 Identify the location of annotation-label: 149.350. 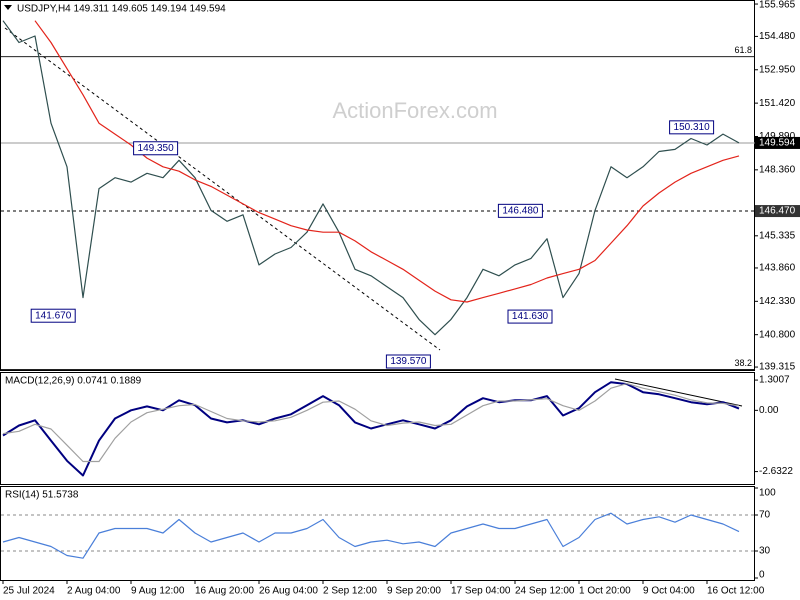
(156, 148).